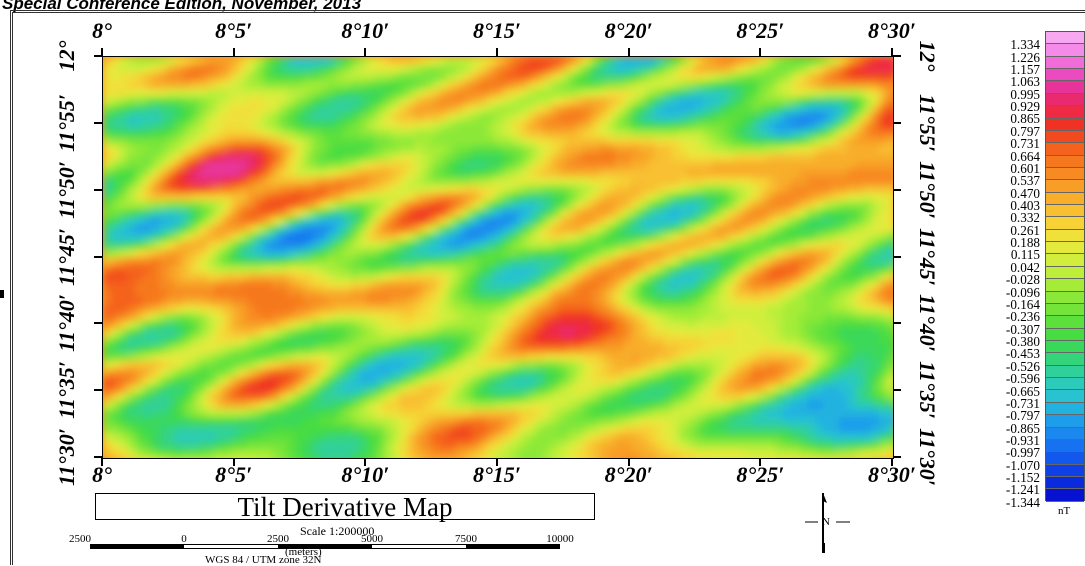 The height and width of the screenshot is (566, 1085). I want to click on scale-bar, so click(325, 546).